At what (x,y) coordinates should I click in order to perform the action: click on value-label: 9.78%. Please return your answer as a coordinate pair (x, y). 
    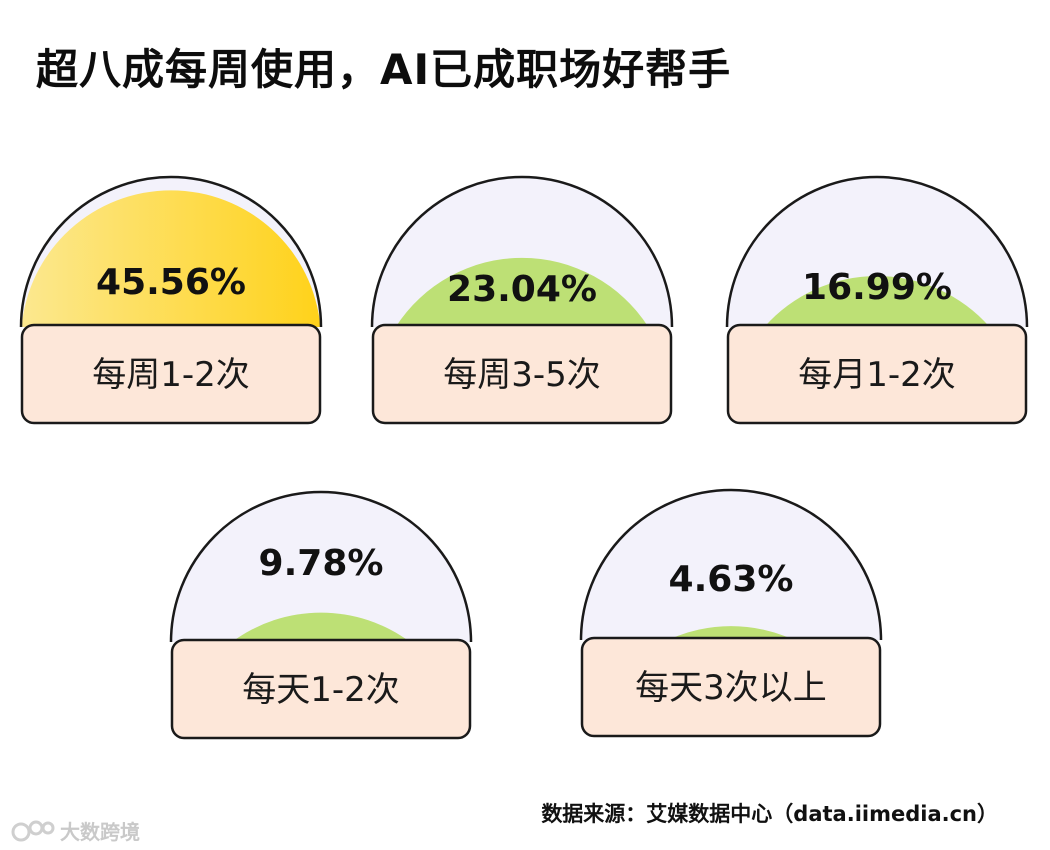
    Looking at the image, I should click on (321, 563).